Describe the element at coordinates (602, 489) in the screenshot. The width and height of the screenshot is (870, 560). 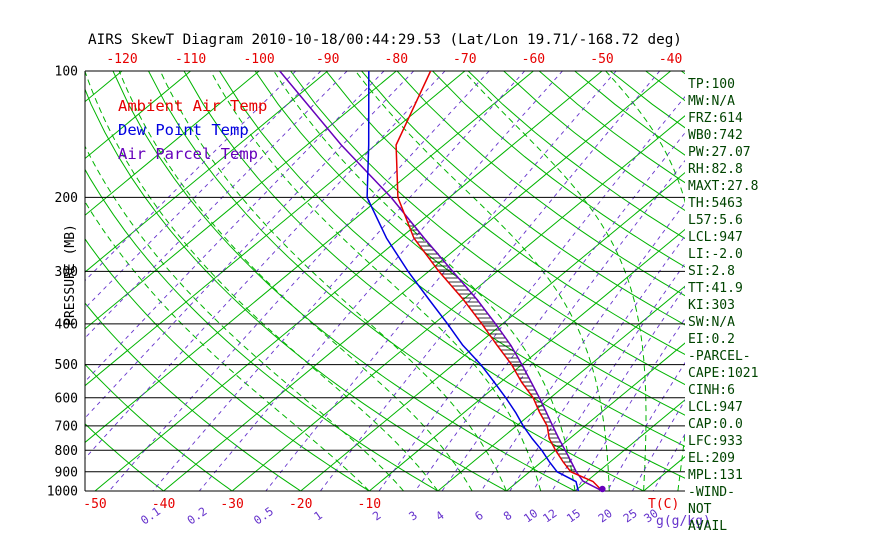
I see `surface-parcel-marker` at that location.